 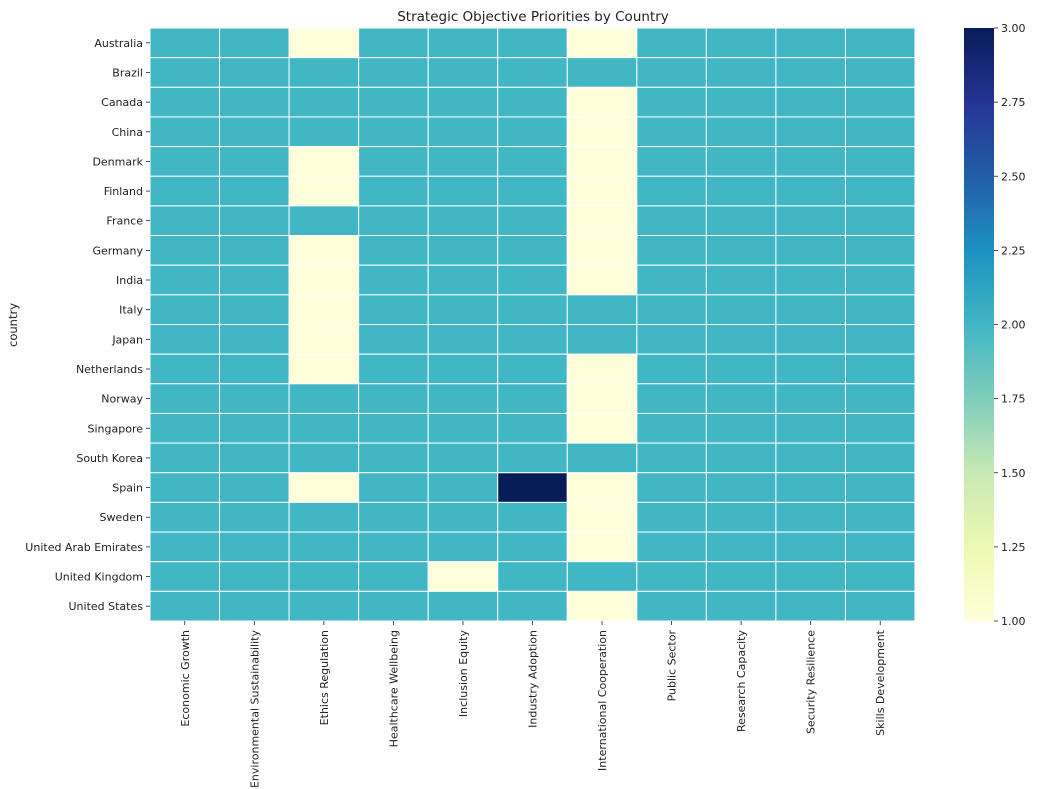 I want to click on y-tick-label: United Arab Emirates, so click(x=84, y=547).